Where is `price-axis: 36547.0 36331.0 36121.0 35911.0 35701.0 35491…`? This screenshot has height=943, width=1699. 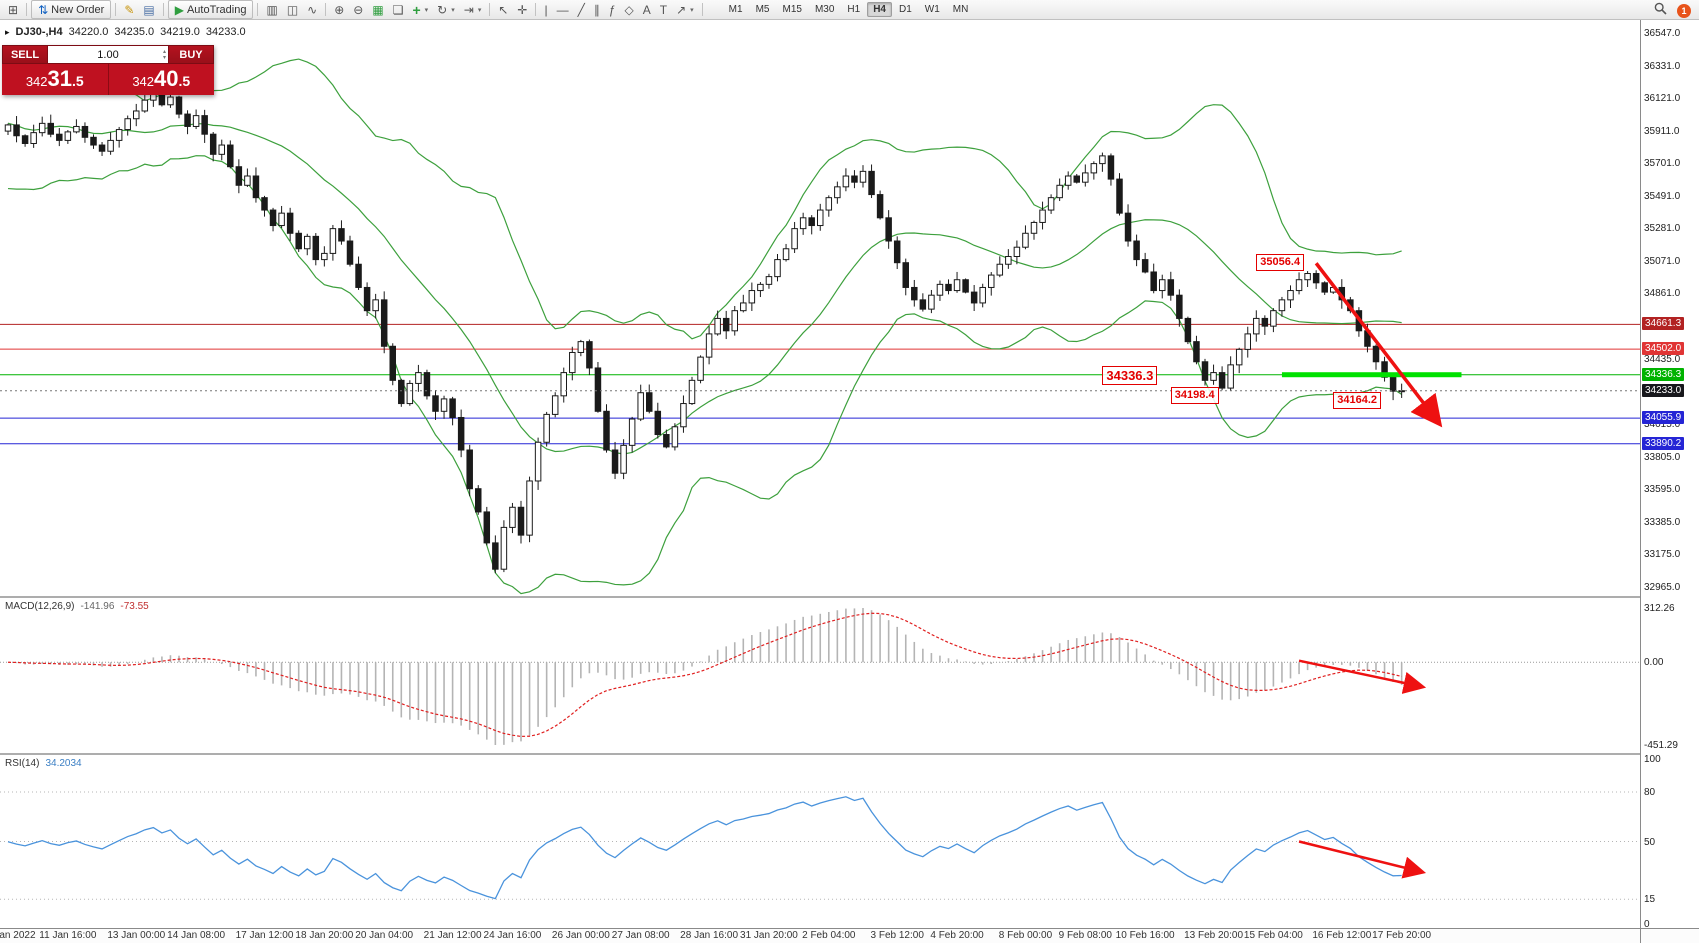 price-axis: 36547.0 36331.0 36121.0 35911.0 35701.0 35491… is located at coordinates (1669, 474).